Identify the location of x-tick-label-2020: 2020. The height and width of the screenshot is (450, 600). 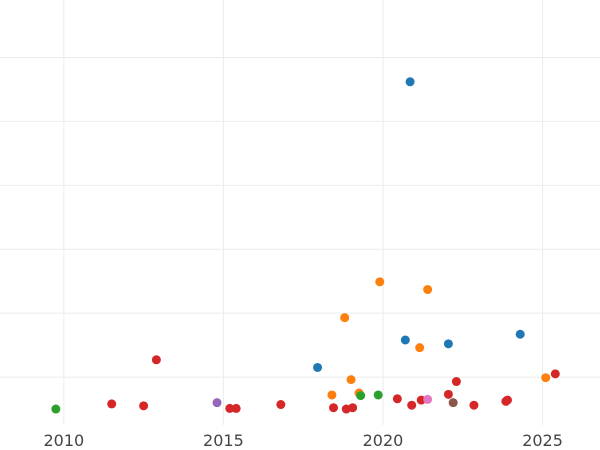
(383, 440).